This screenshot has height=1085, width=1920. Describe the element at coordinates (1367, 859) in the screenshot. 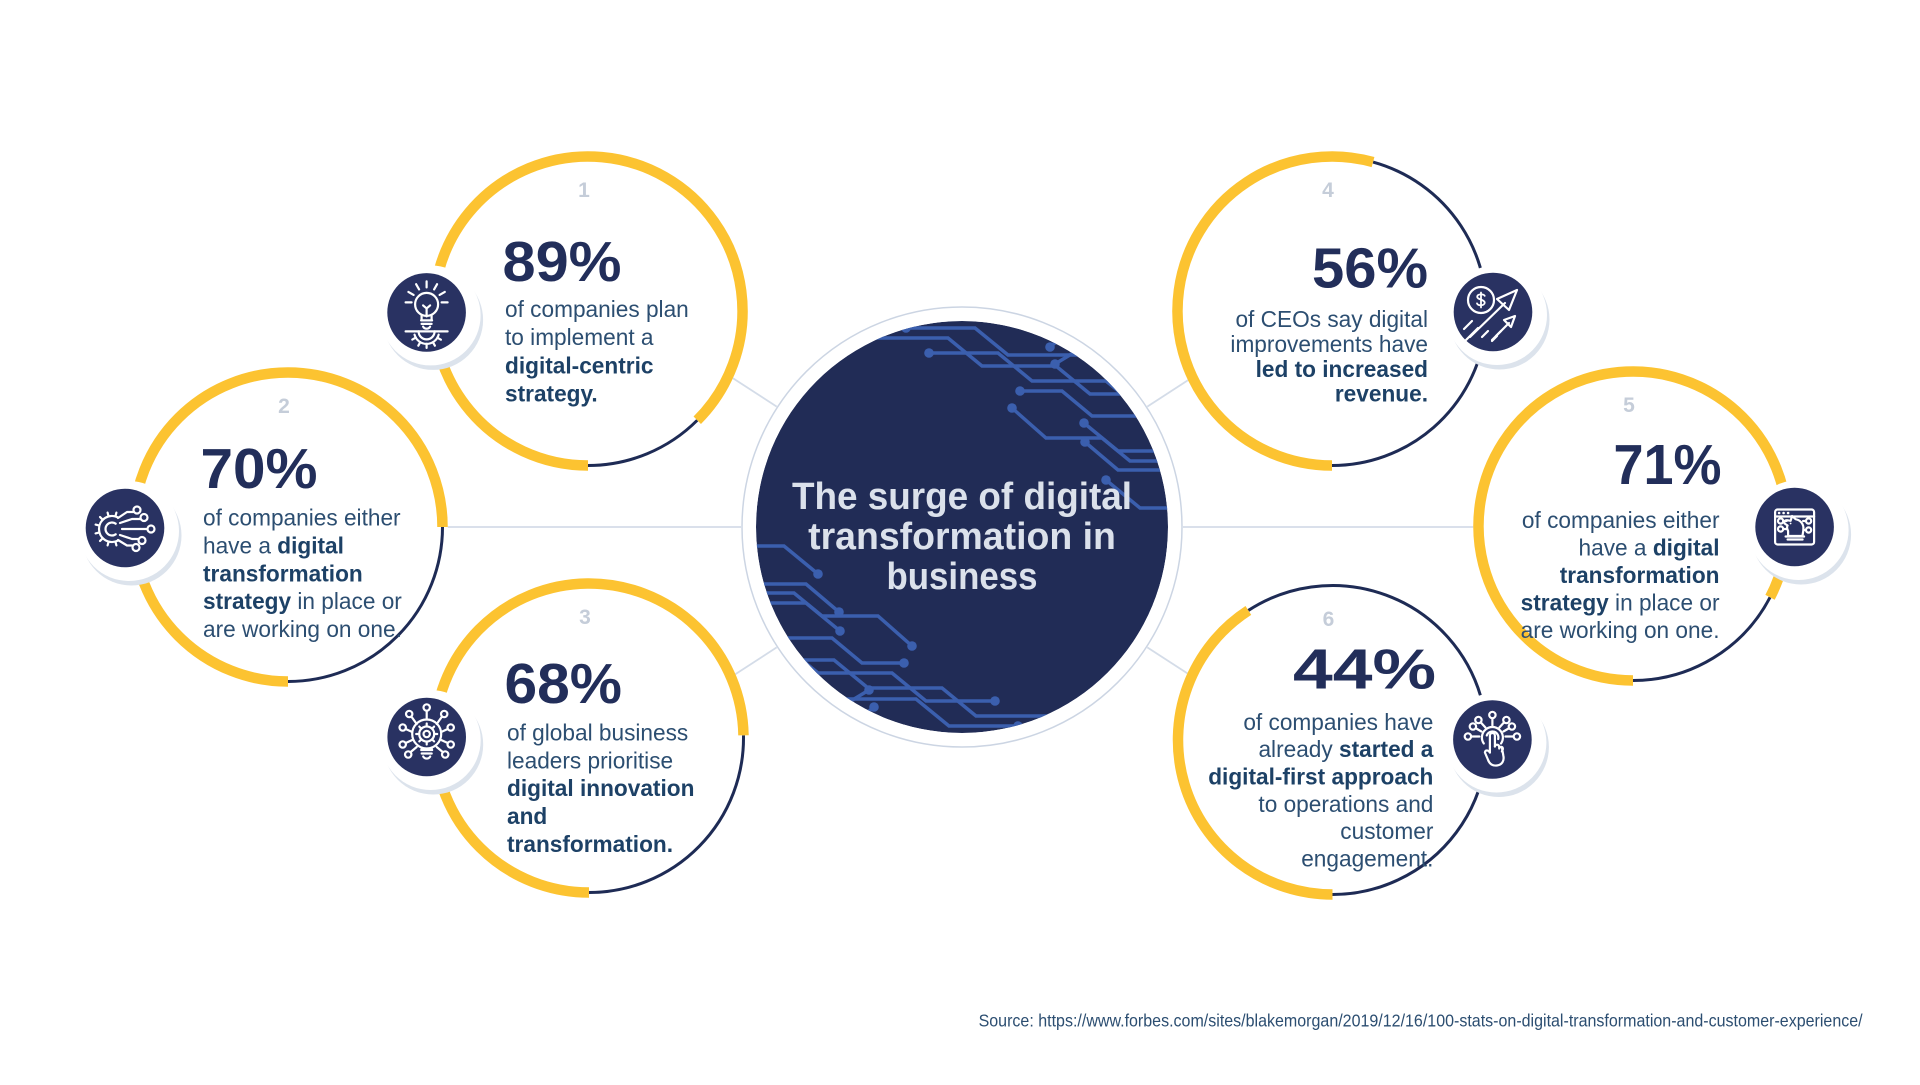

I see `svg-text: engagement.` at that location.